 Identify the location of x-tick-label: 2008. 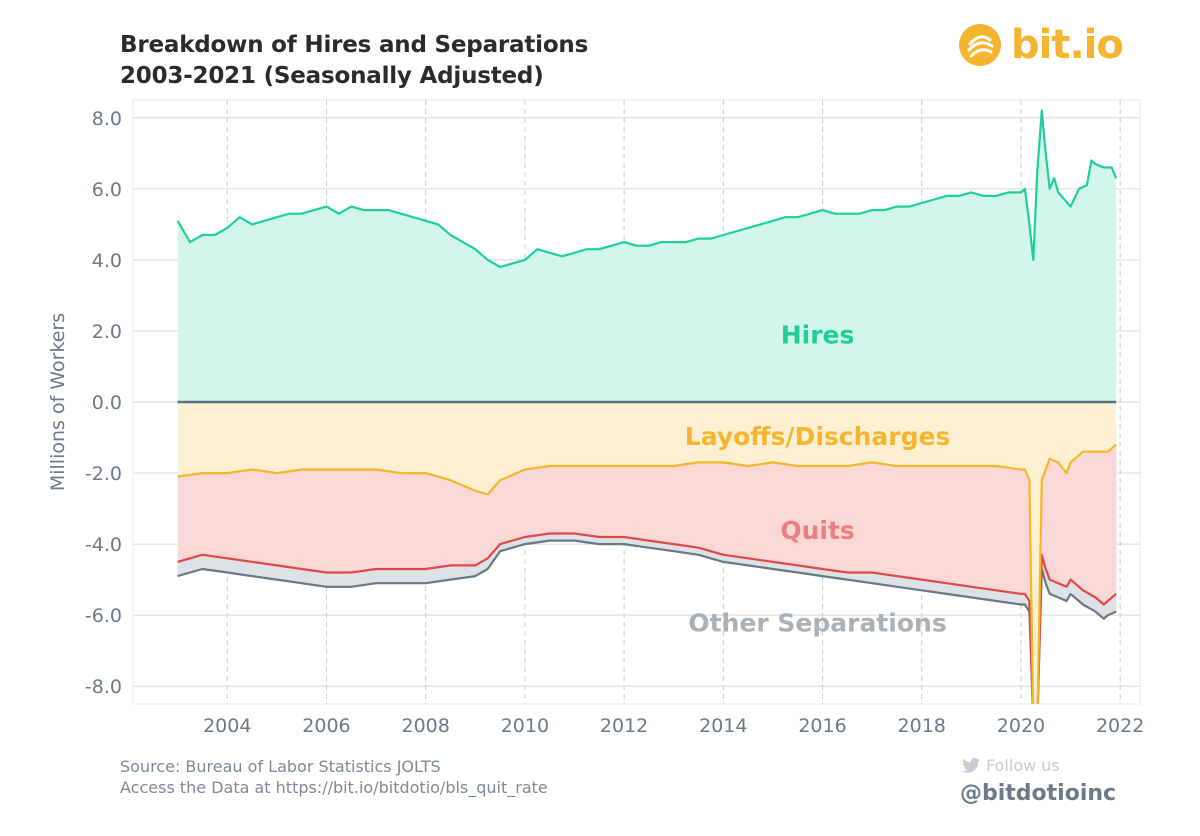
(425, 726).